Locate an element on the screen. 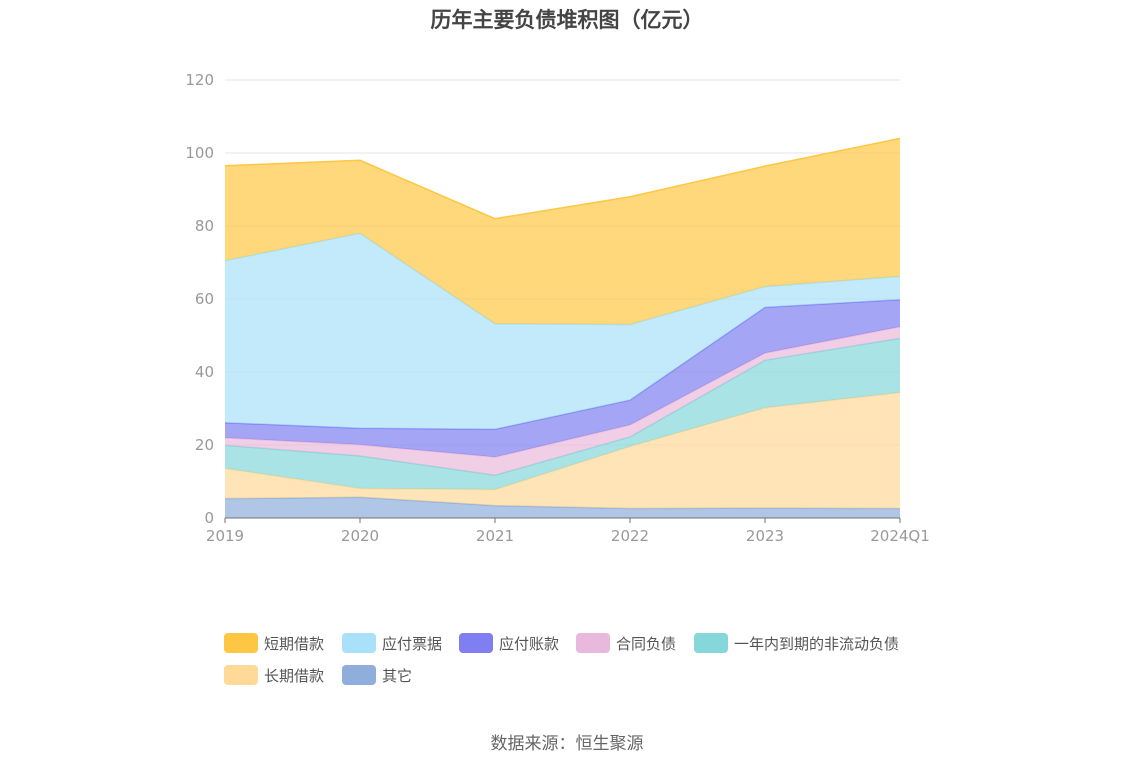 Image resolution: width=1134 pixels, height=766 pixels. y-tick-label: 0 is located at coordinates (209, 518).